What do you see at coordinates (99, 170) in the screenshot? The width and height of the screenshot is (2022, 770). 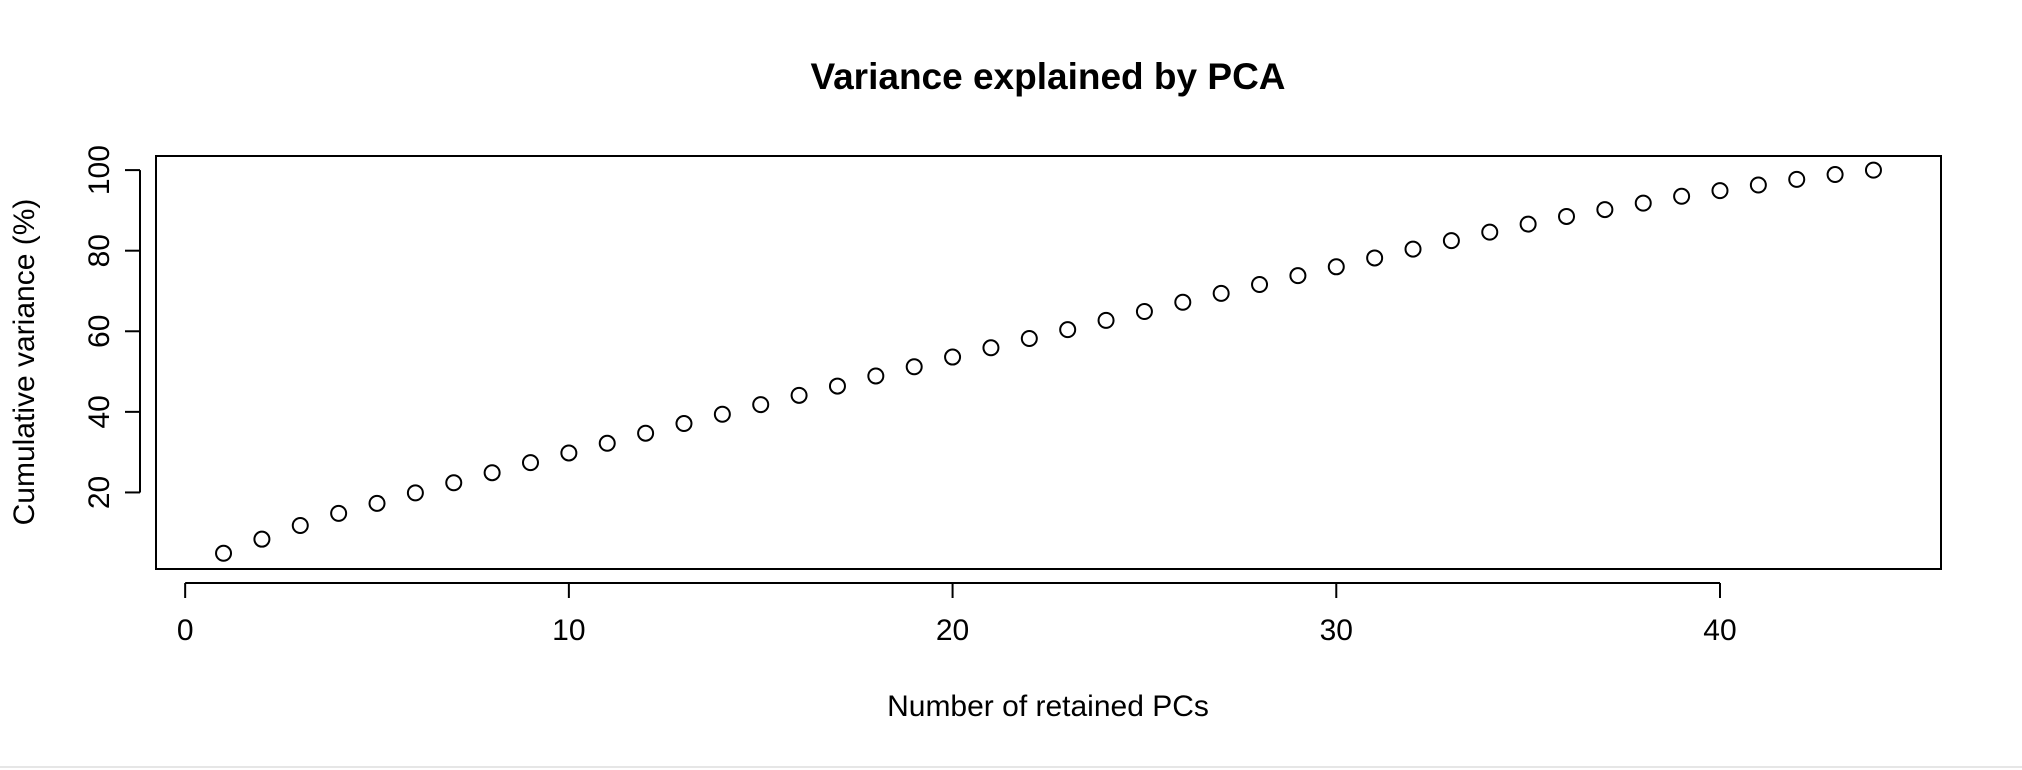 I see `y-tick-label: 100` at bounding box center [99, 170].